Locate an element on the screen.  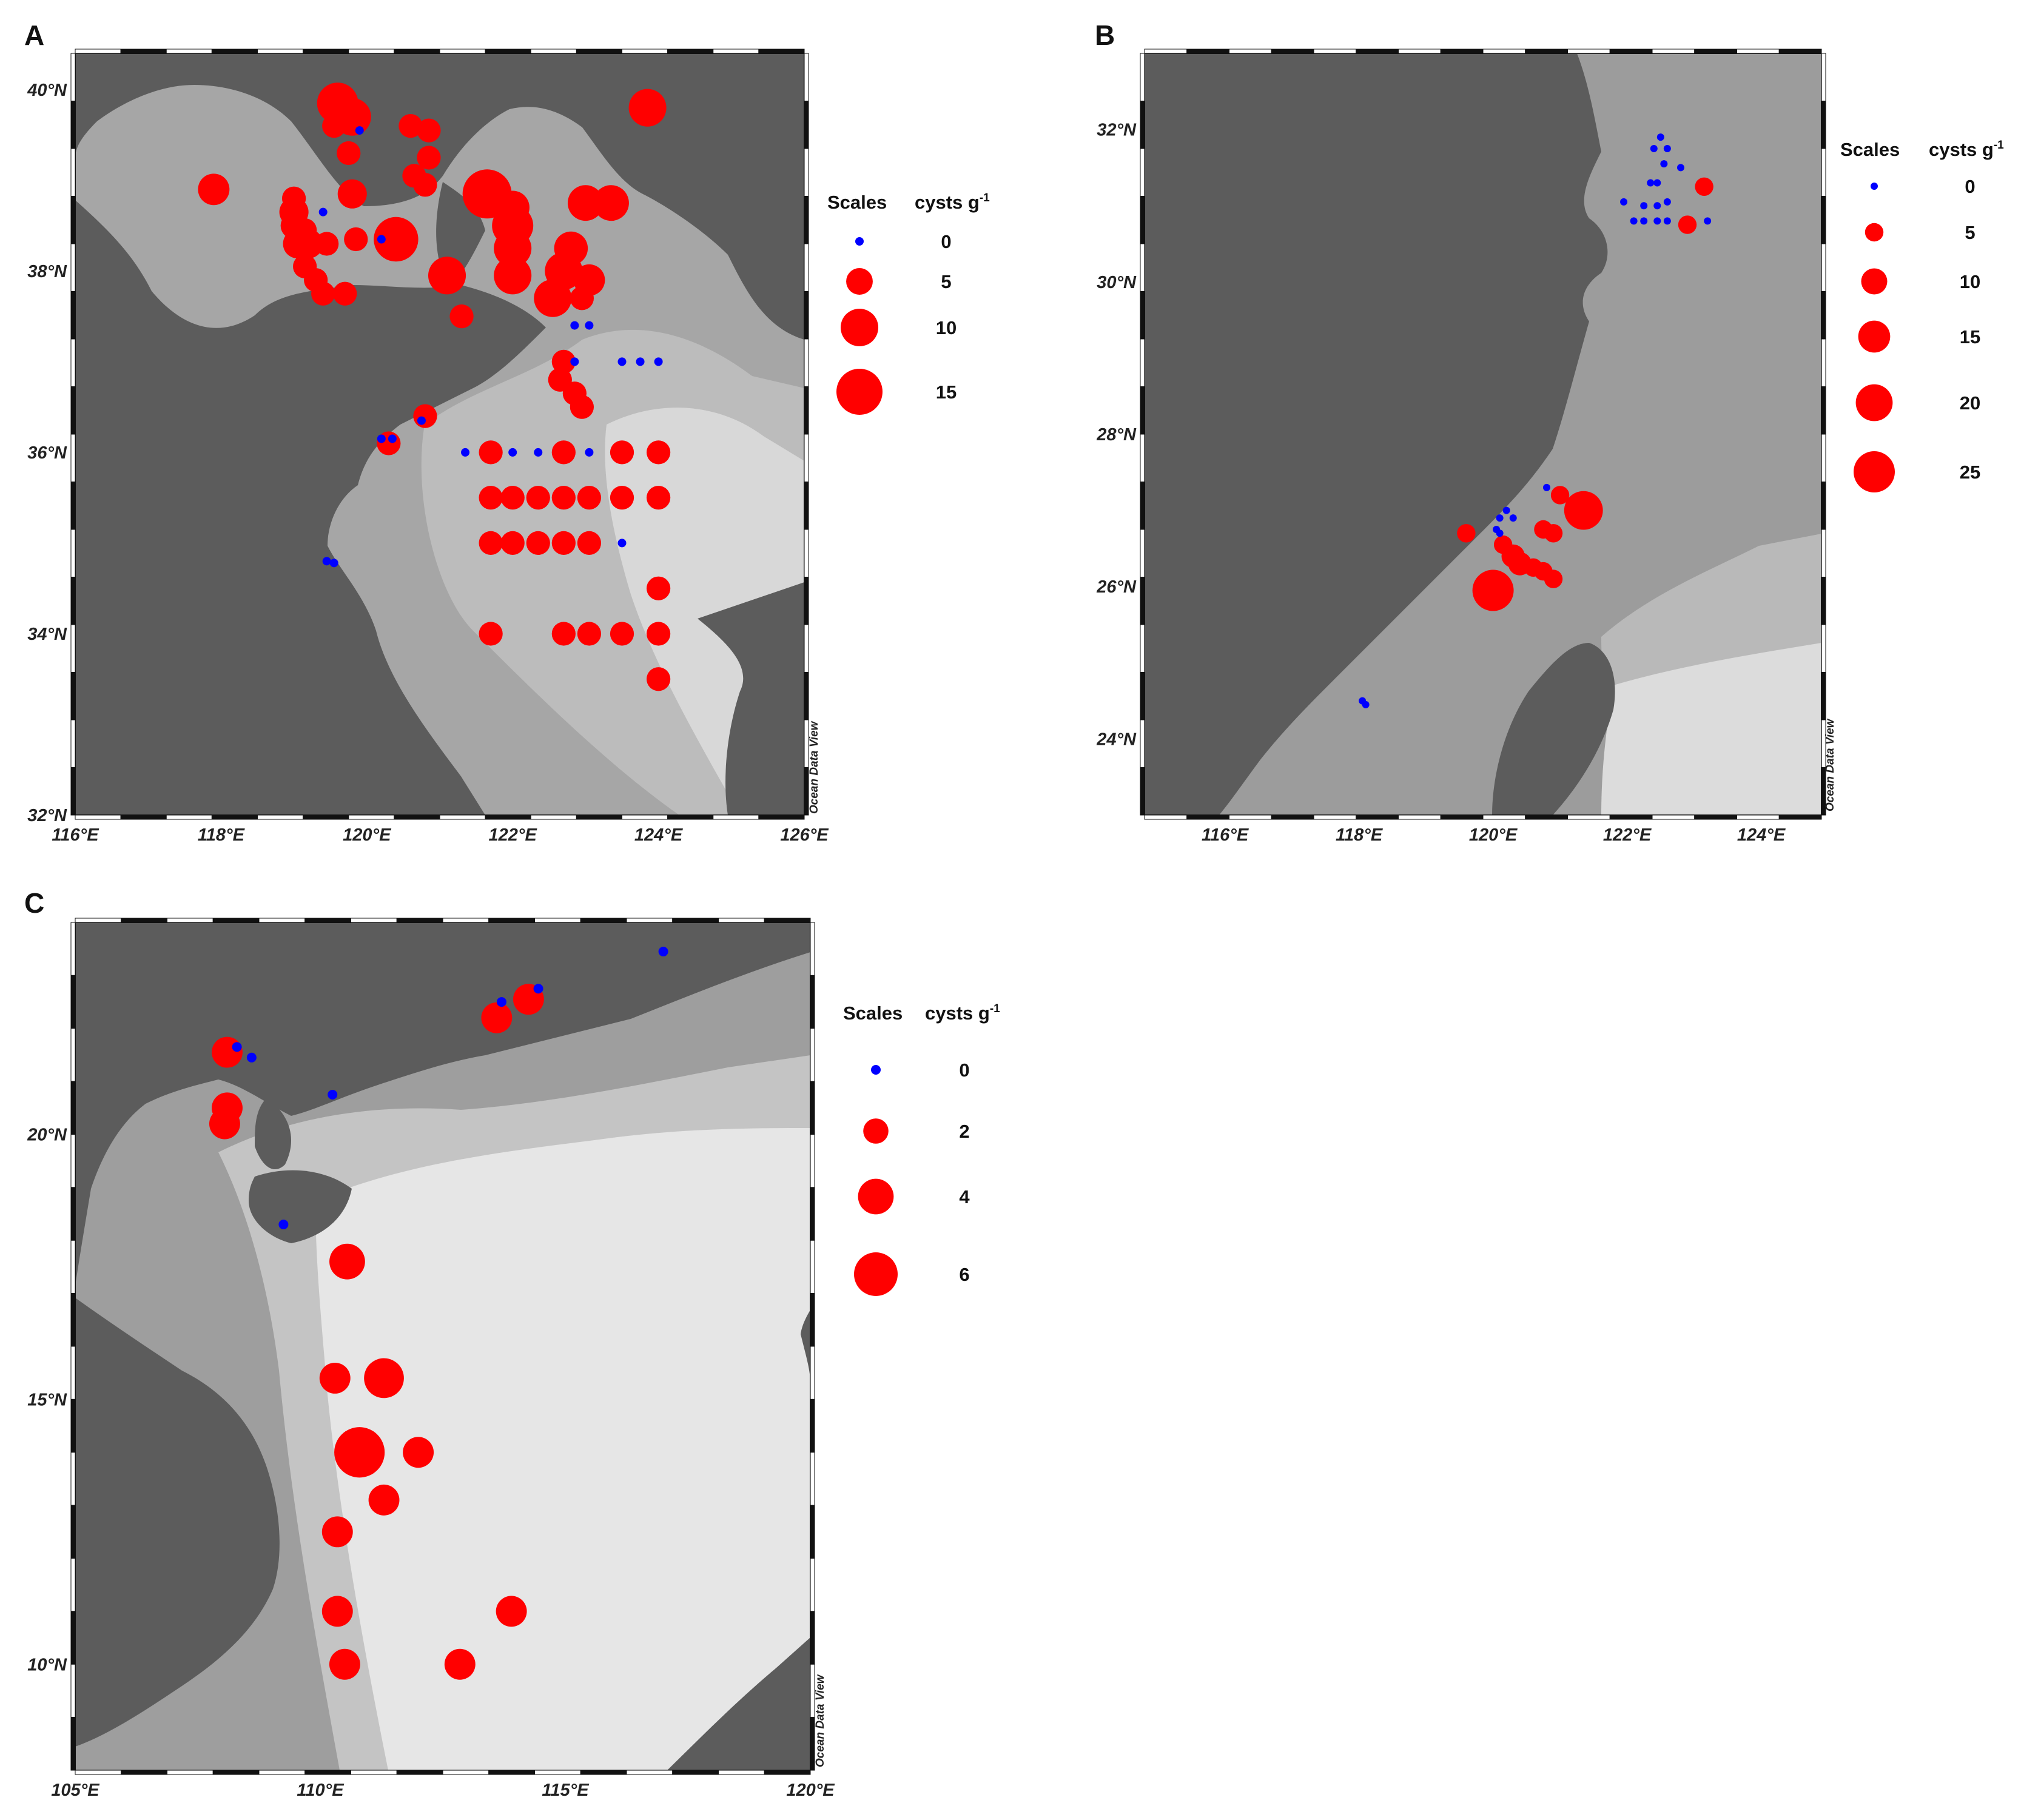
y-tick-label: 15°N is located at coordinates (47, 1399).